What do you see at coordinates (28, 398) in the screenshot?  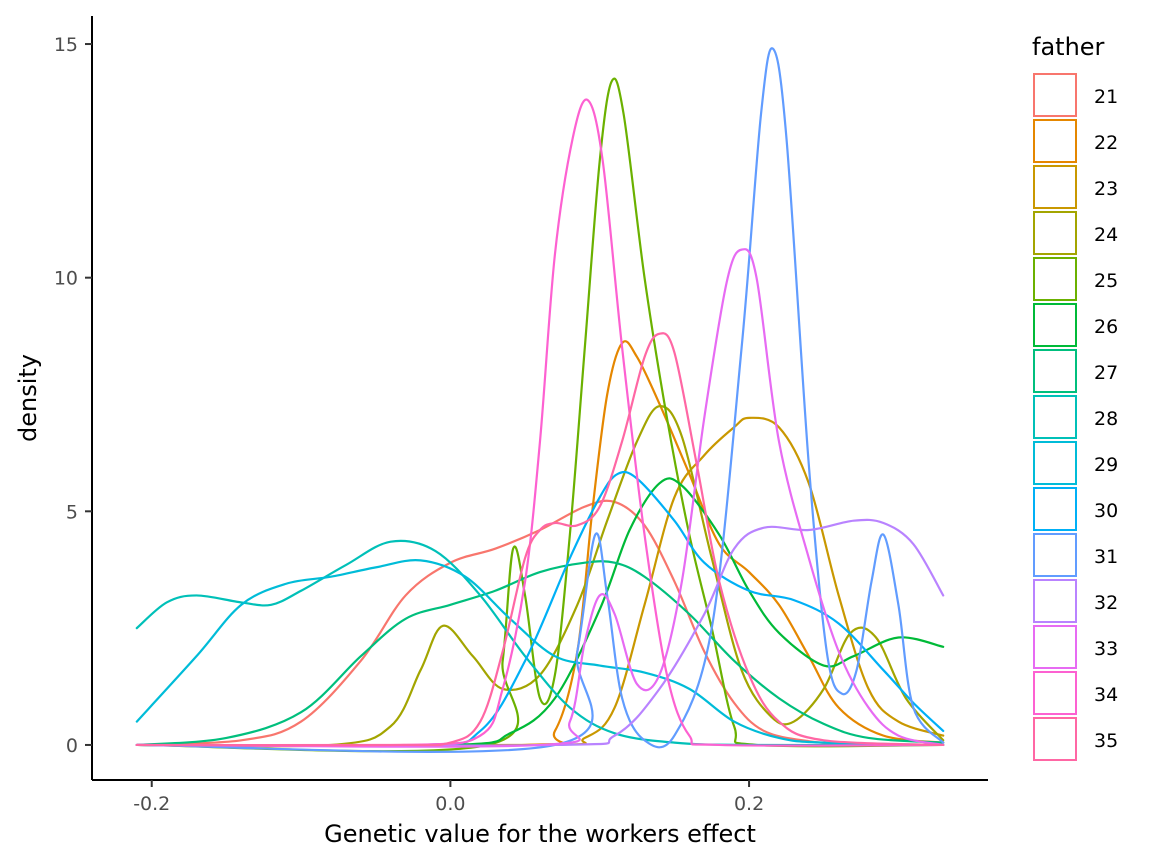 I see `y-axis-title: density` at bounding box center [28, 398].